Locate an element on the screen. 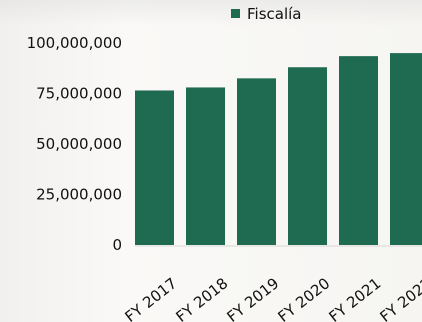 Image resolution: width=422 pixels, height=322 pixels. legend: Fiscalía is located at coordinates (266, 14).